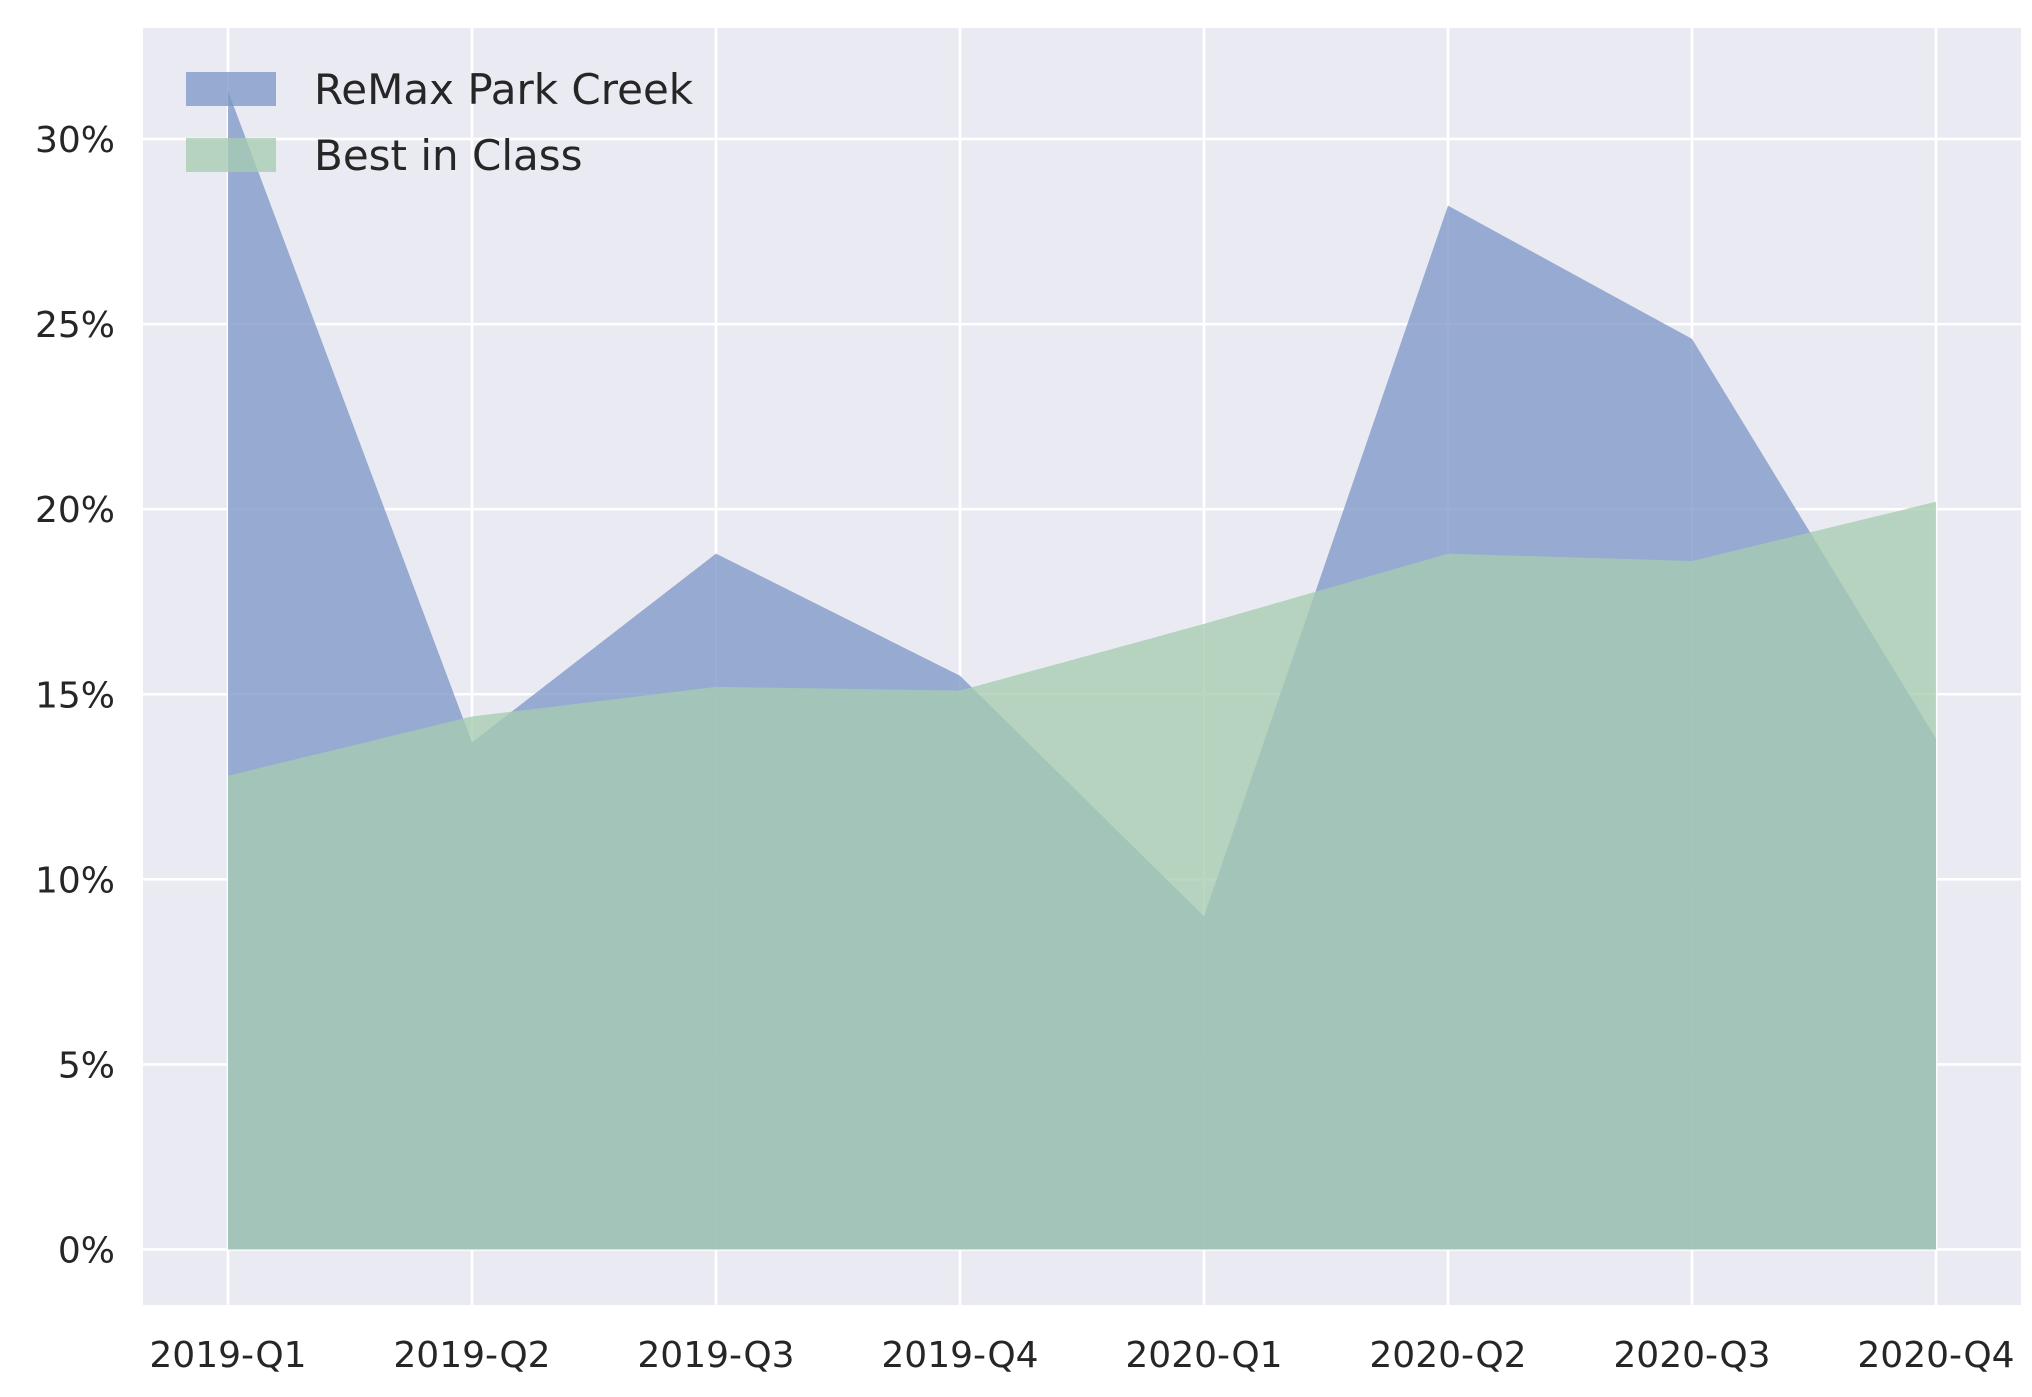 The image size is (2032, 1397). What do you see at coordinates (75, 140) in the screenshot?
I see `y-tick-label: 30%` at bounding box center [75, 140].